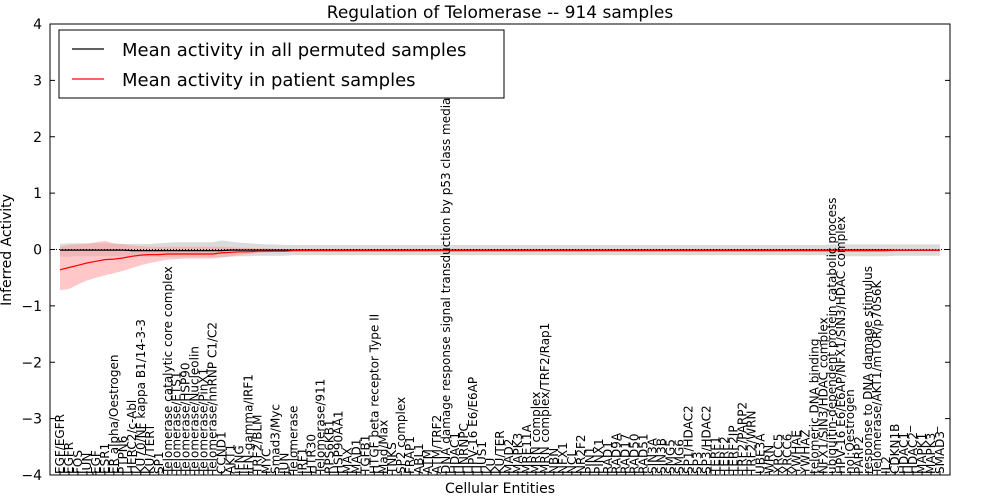 The width and height of the screenshot is (1000, 500). Describe the element at coordinates (320, 427) in the screenshot. I see `x-category-label: Telomerase/911` at that location.